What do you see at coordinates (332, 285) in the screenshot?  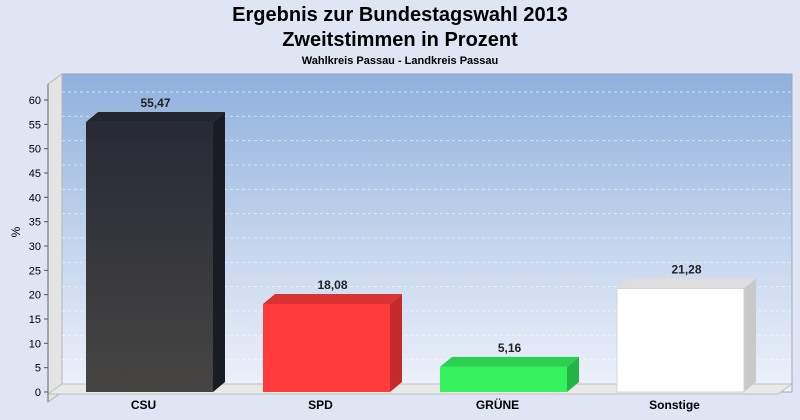 I see `data-label: 18,08` at bounding box center [332, 285].